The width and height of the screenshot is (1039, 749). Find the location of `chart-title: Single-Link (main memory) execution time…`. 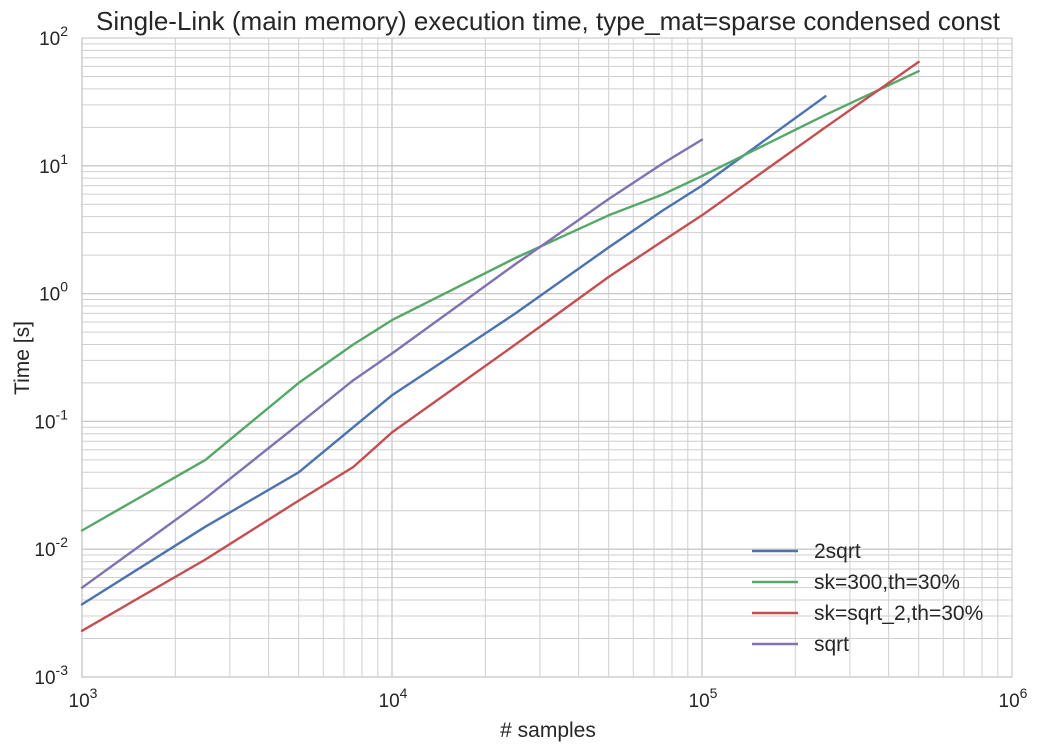

chart-title: Single-Link (main memory) execution time… is located at coordinates (548, 21).